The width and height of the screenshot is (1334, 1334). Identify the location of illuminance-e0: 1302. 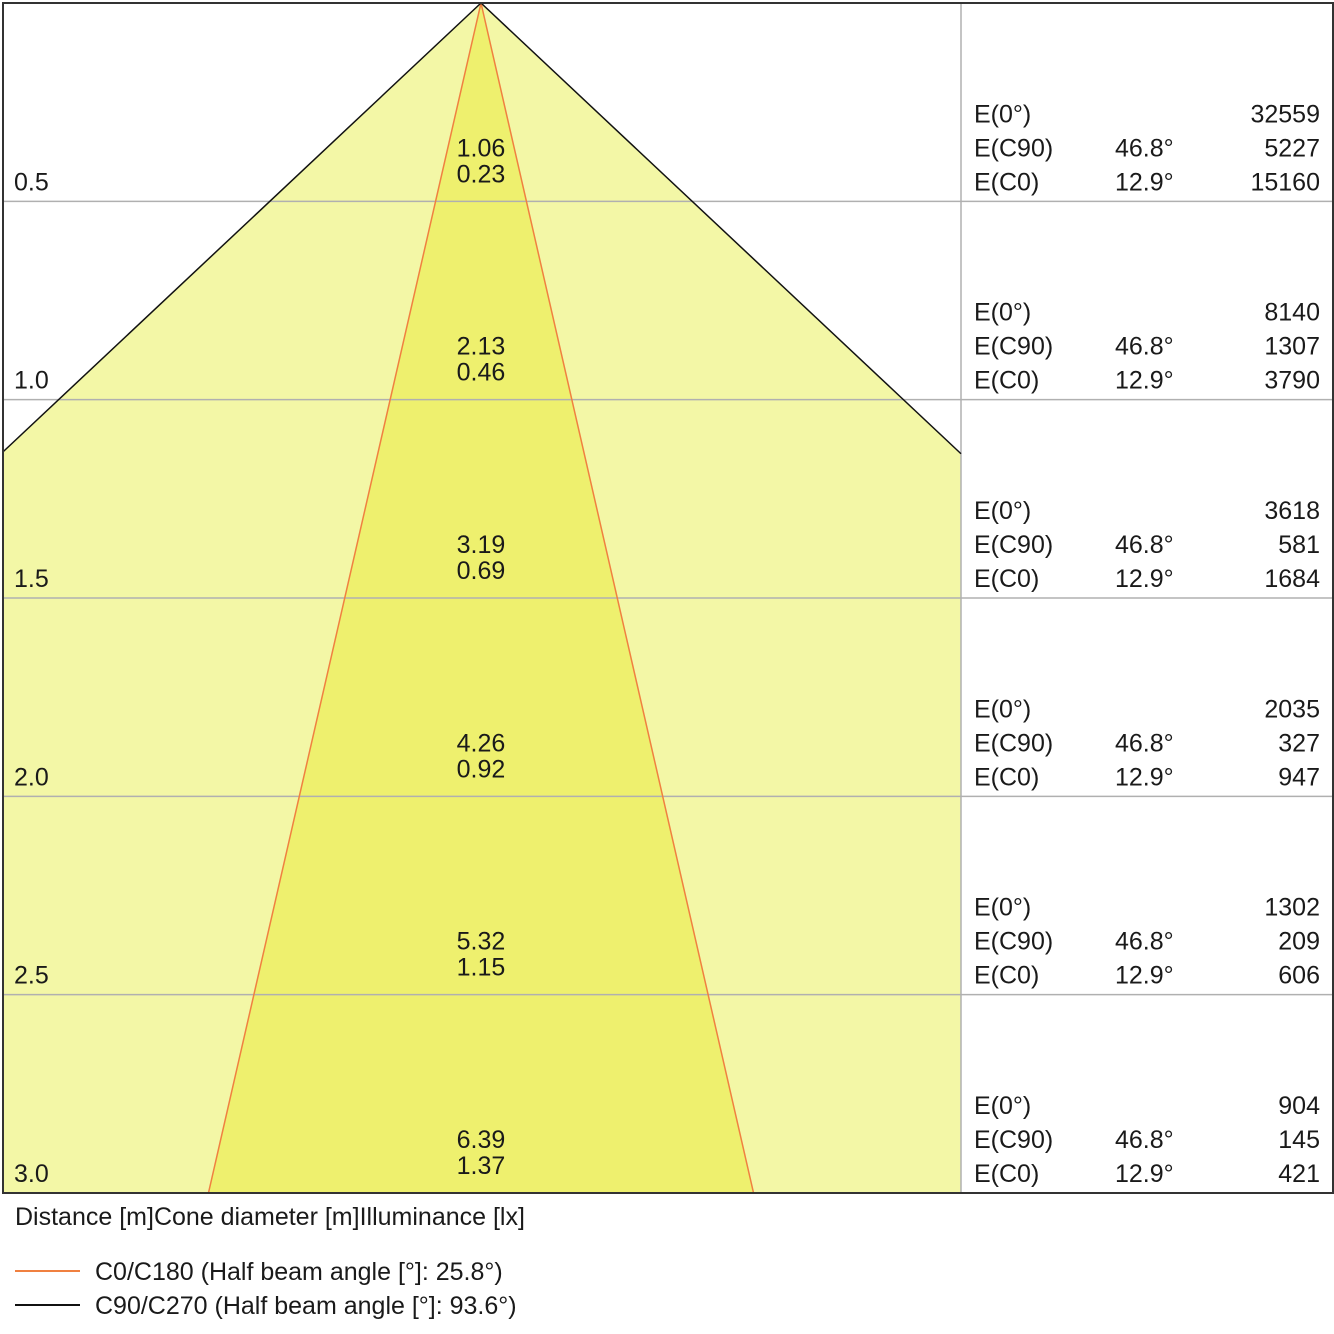
(1292, 908).